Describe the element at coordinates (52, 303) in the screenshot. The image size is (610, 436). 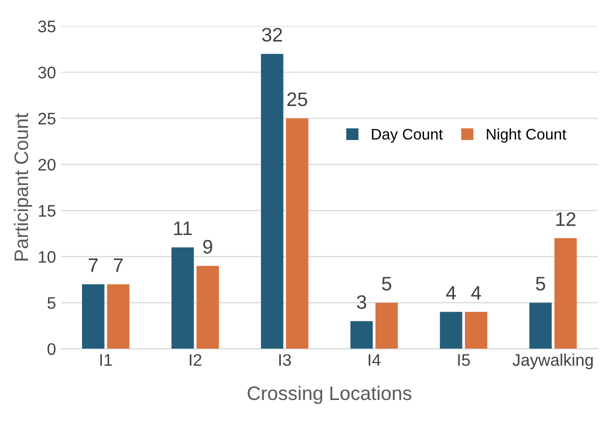
I see `y-tick-label: 5` at that location.